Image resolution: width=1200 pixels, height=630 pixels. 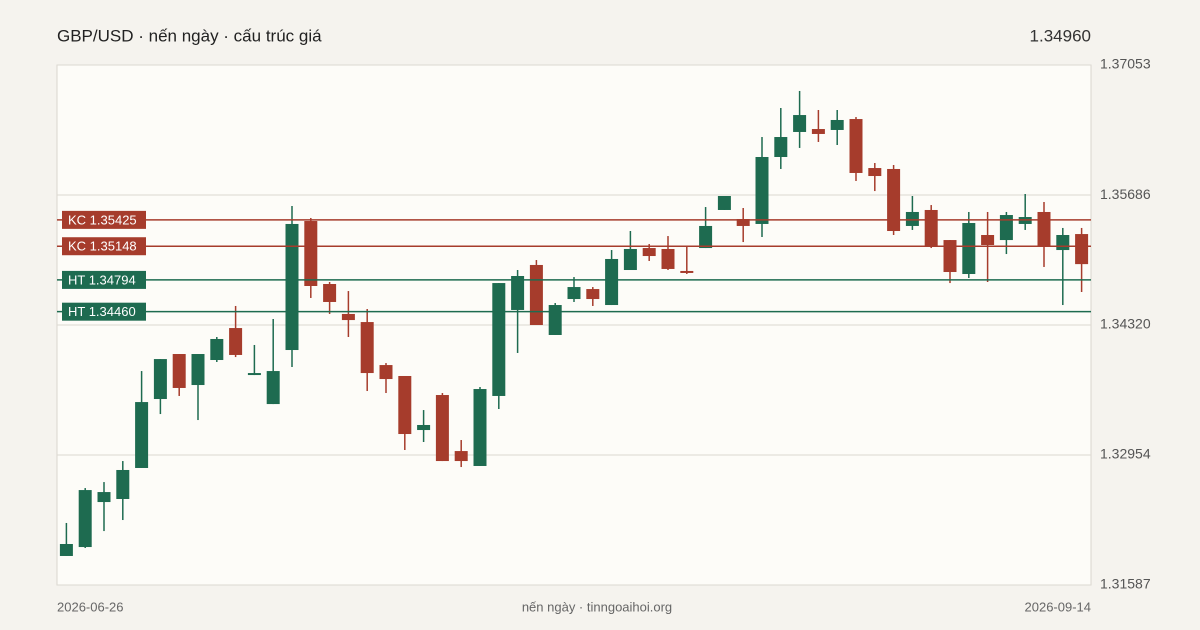 What do you see at coordinates (1125, 64) in the screenshot?
I see `y-tick-label: 1.37053` at bounding box center [1125, 64].